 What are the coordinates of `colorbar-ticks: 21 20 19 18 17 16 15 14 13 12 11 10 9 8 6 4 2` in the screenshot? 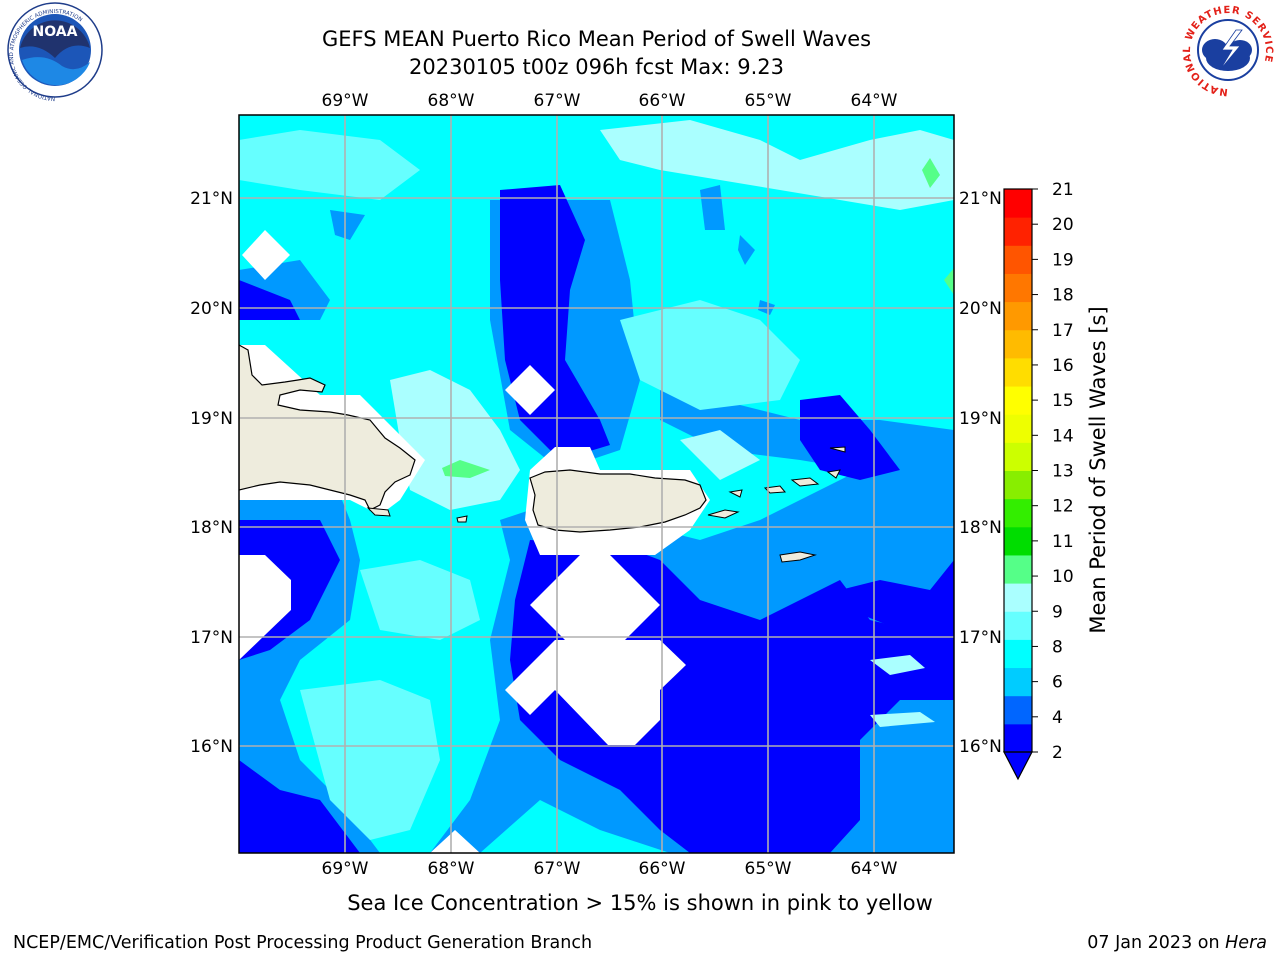 It's located at (1053, 471).